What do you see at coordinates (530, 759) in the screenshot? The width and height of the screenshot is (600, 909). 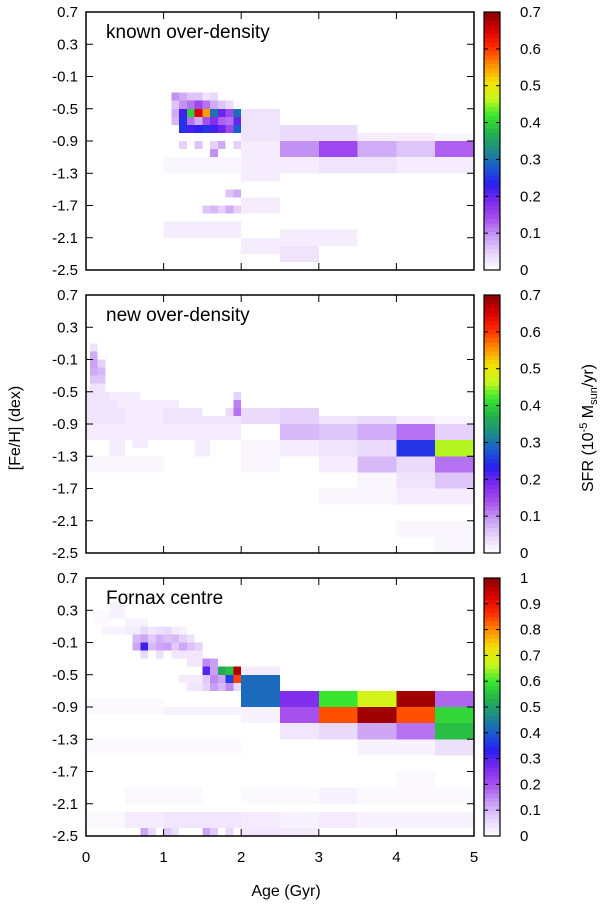 I see `colorbar-tick-label: 0.3` at bounding box center [530, 759].